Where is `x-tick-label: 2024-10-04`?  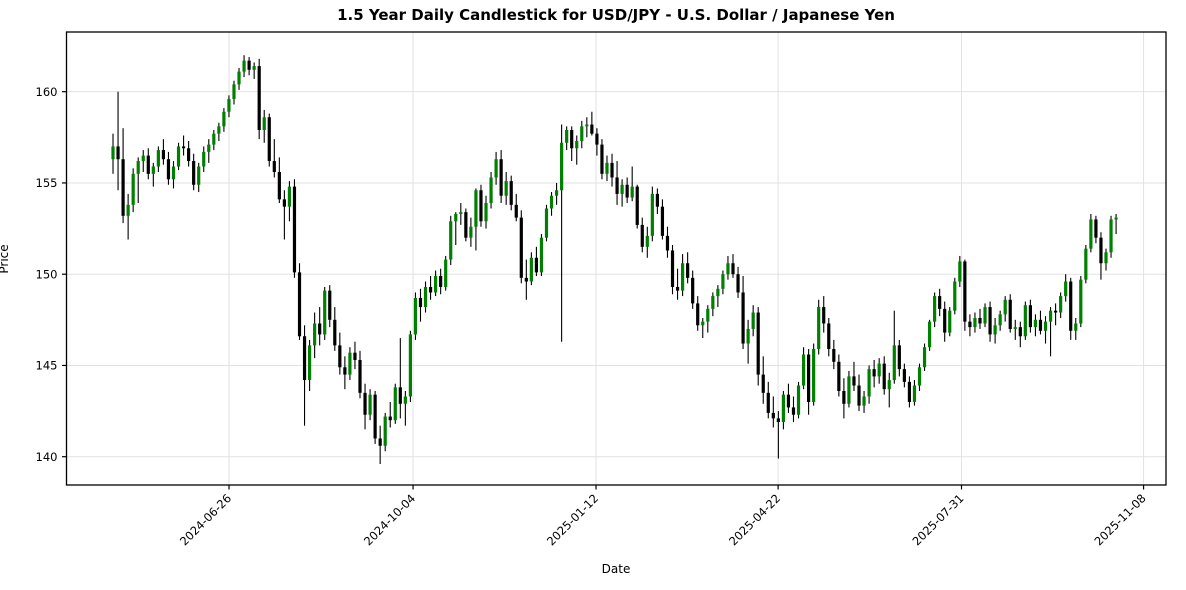 x-tick-label: 2024-10-04 is located at coordinates (389, 519).